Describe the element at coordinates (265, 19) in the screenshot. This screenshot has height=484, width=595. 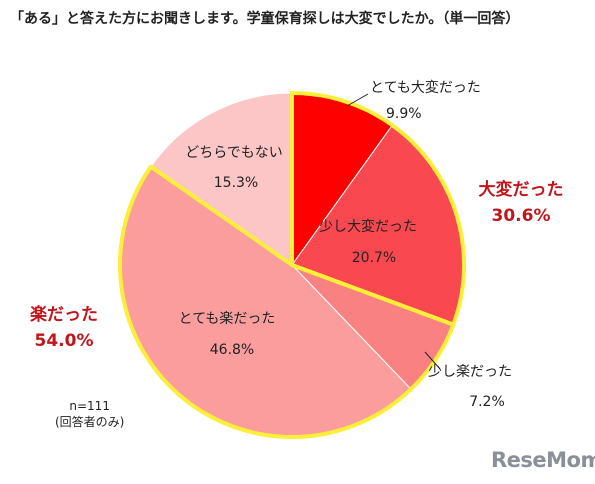
I see `chart-title: 「ある」と答えた方にお聞きします。学童保育探しは大変でしたか。（単一回答）` at that location.